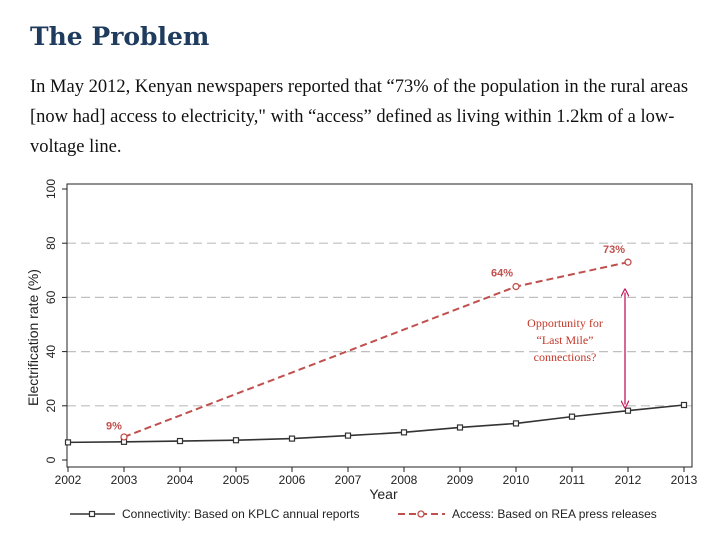 The height and width of the screenshot is (544, 720). Describe the element at coordinates (565, 340) in the screenshot. I see `annotation-text: “Last Mile”` at that location.